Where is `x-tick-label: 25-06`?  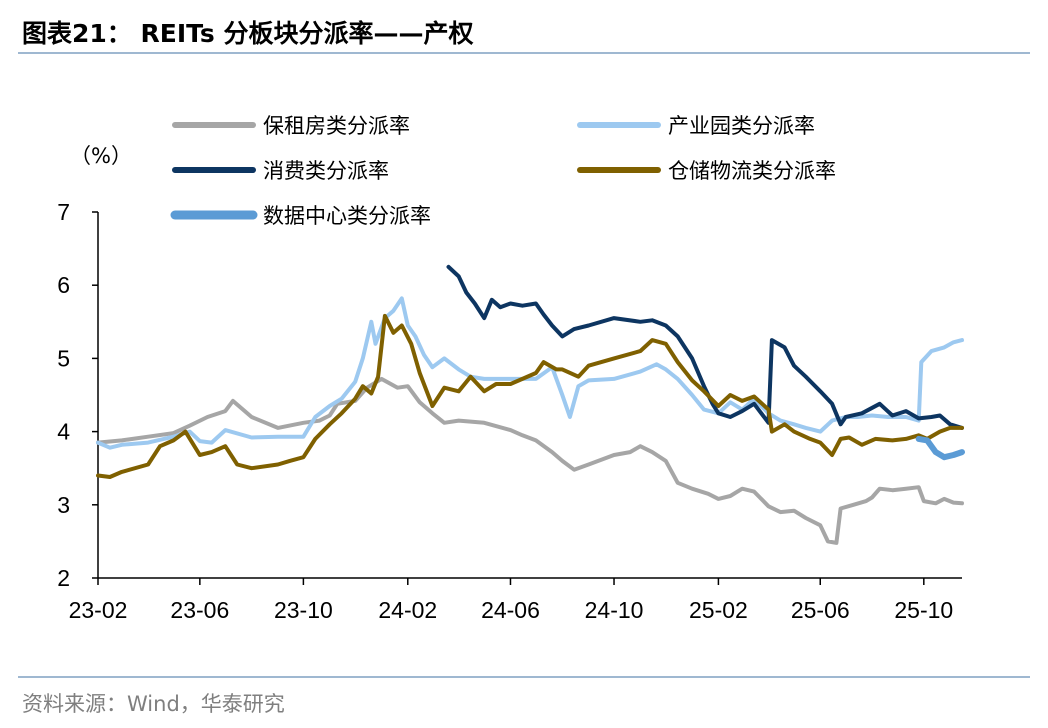
x-tick-label: 25-06 is located at coordinates (820, 610).